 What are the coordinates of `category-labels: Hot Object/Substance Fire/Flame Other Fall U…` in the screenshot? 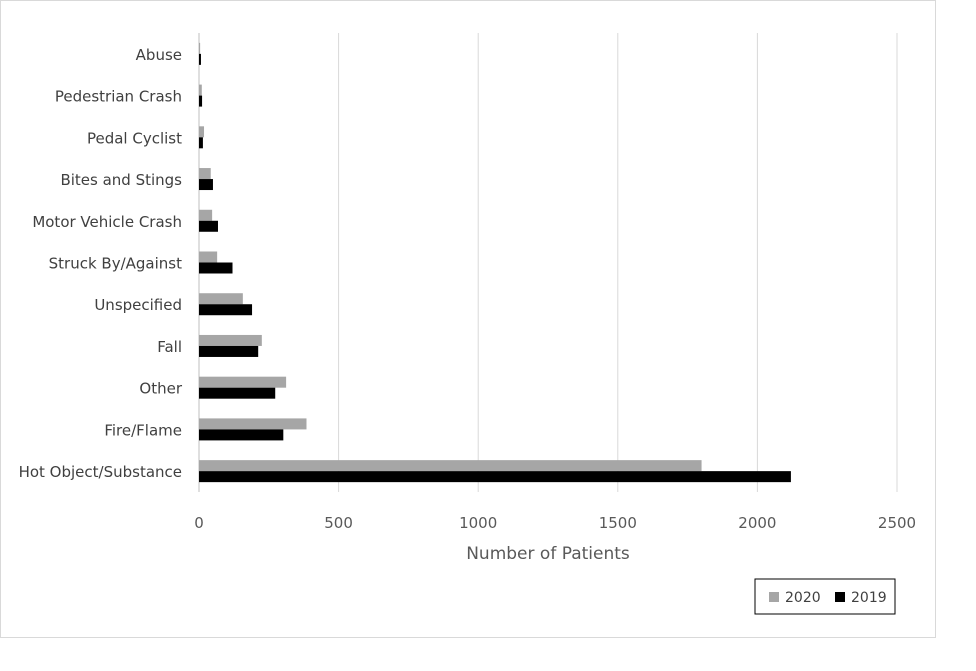 It's located at (101, 263).